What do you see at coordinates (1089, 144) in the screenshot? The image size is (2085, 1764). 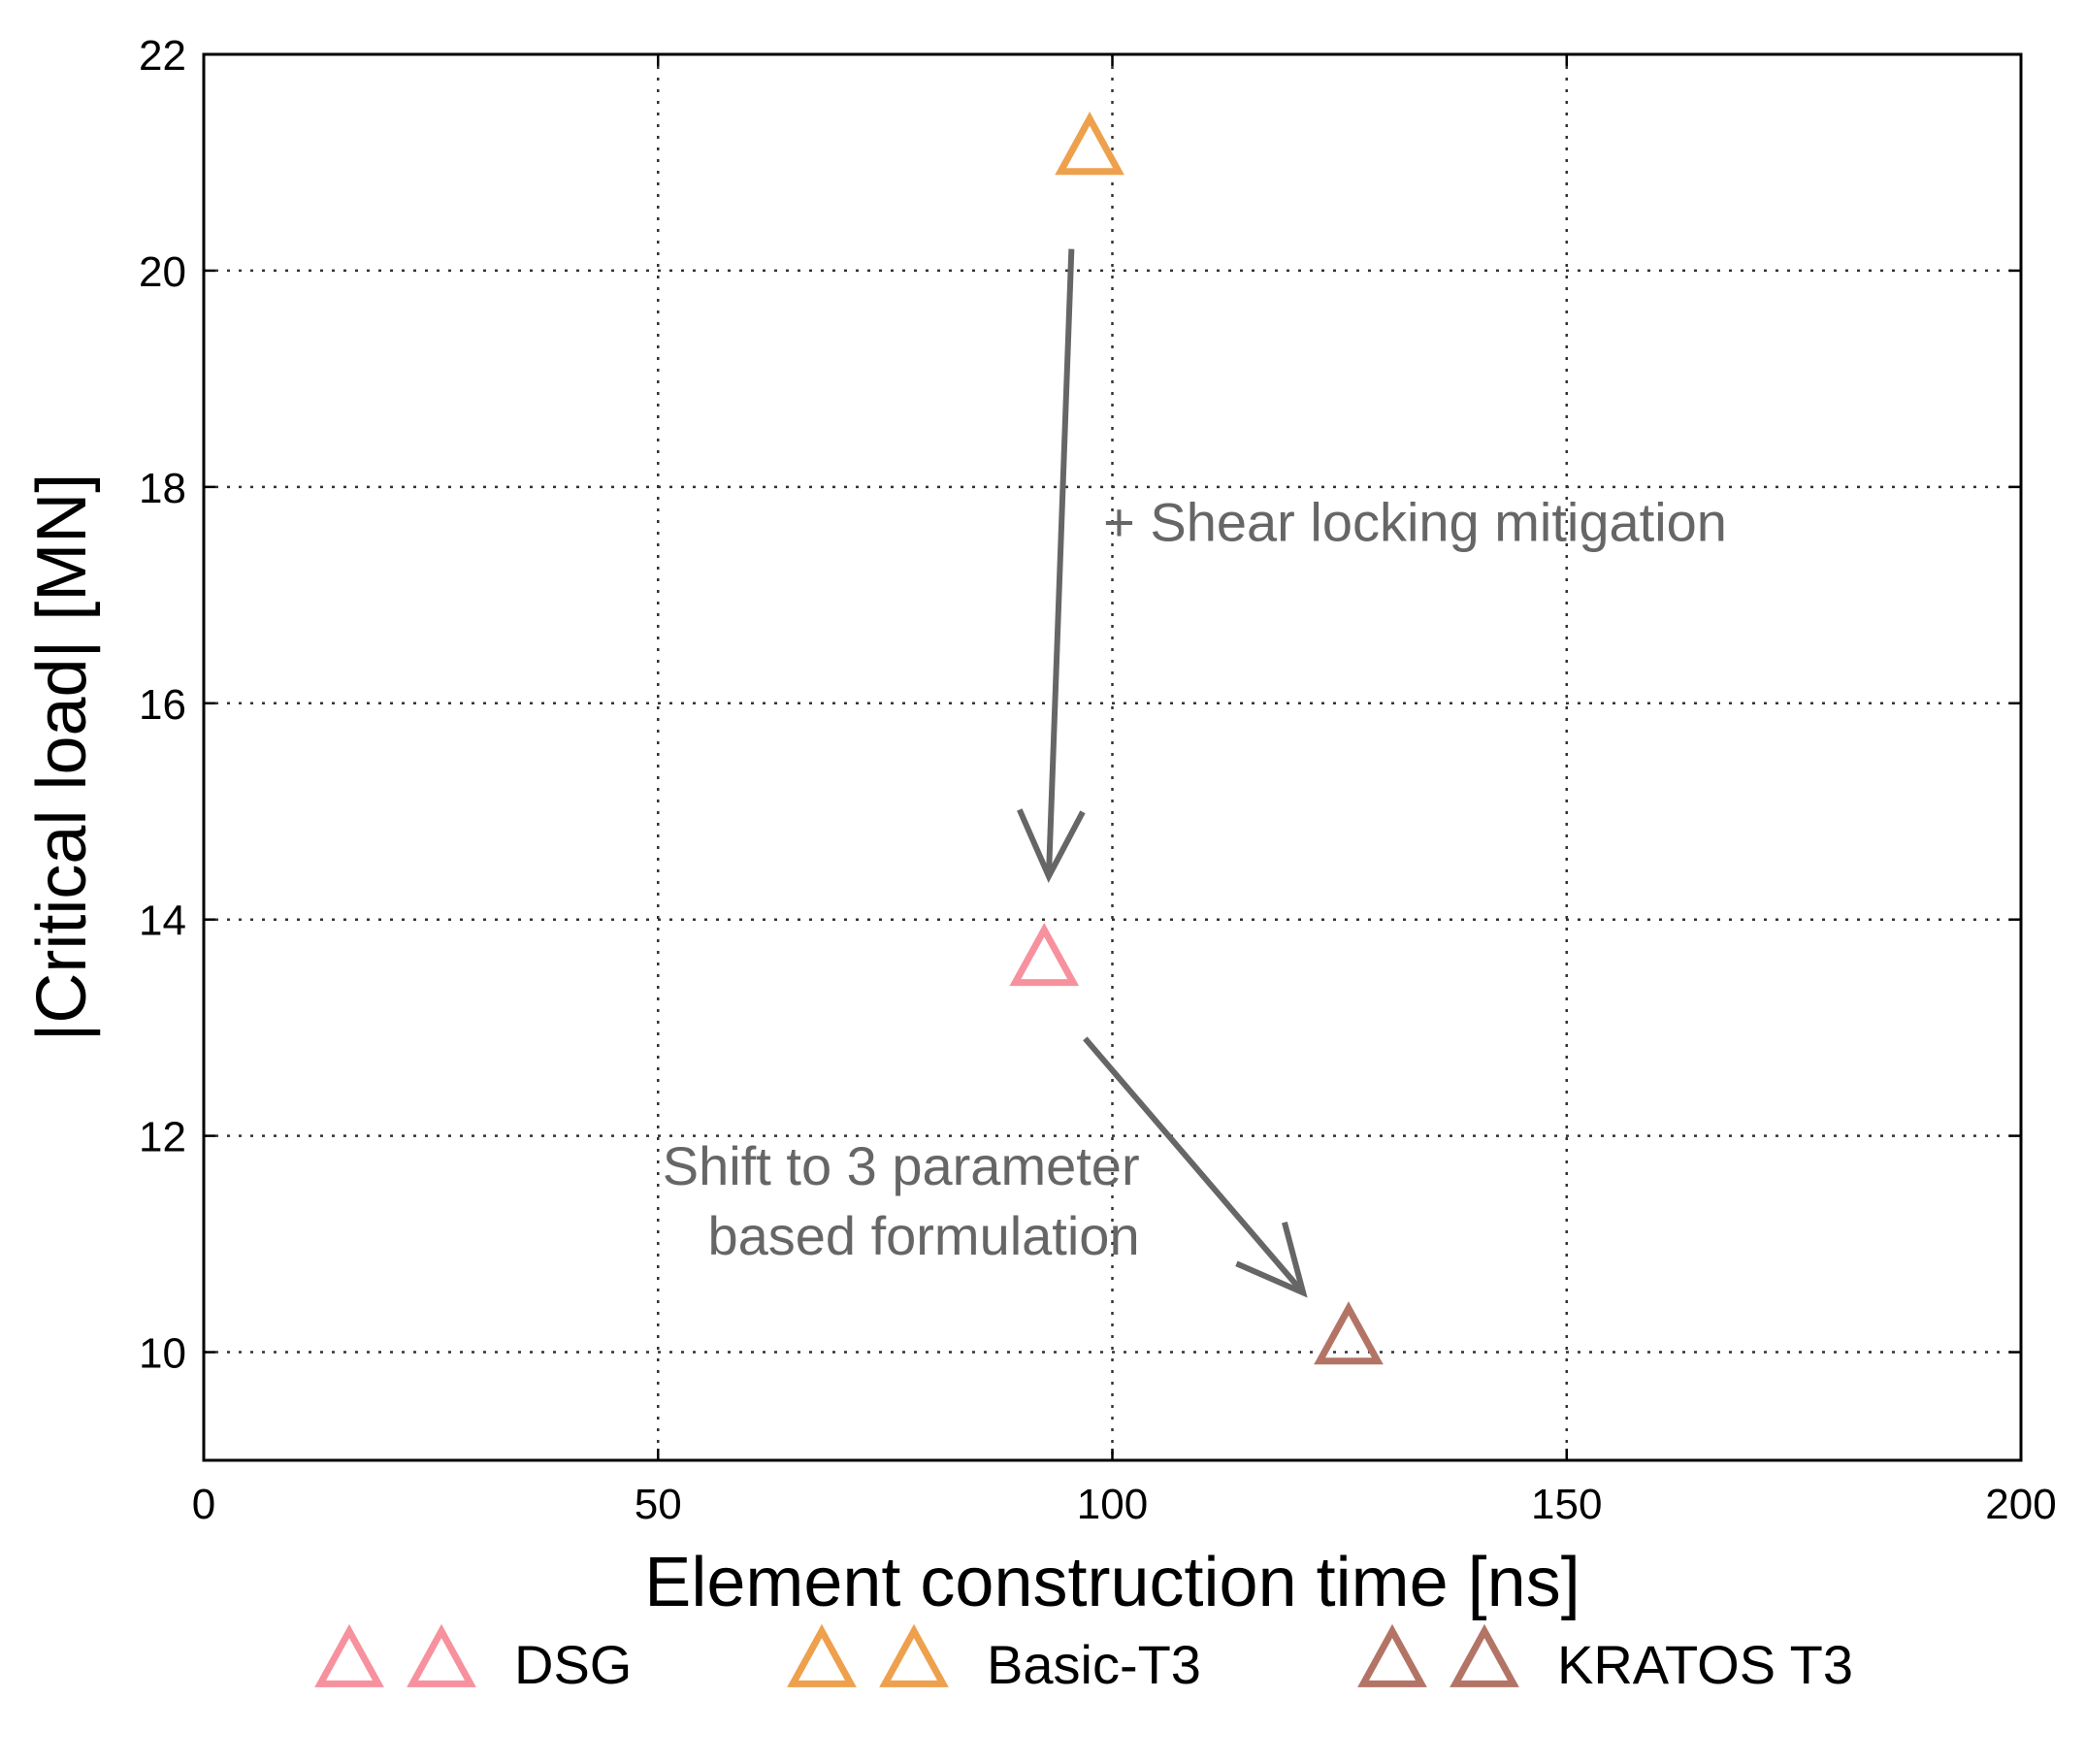 I see `data-point-basic-t3` at bounding box center [1089, 144].